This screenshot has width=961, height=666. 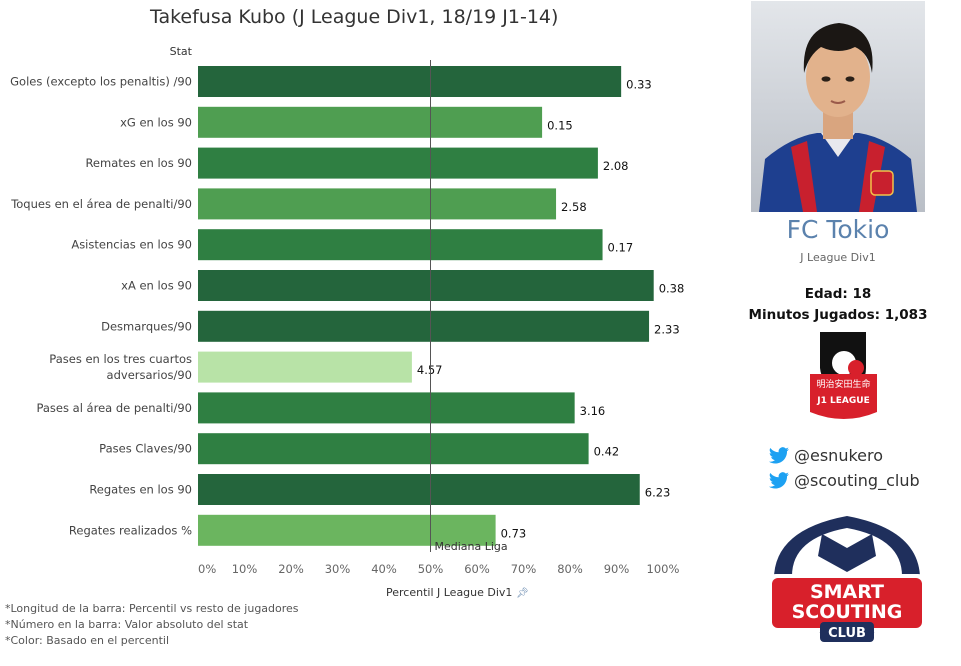 I want to click on x-tick-6: 60%, so click(x=477, y=569).